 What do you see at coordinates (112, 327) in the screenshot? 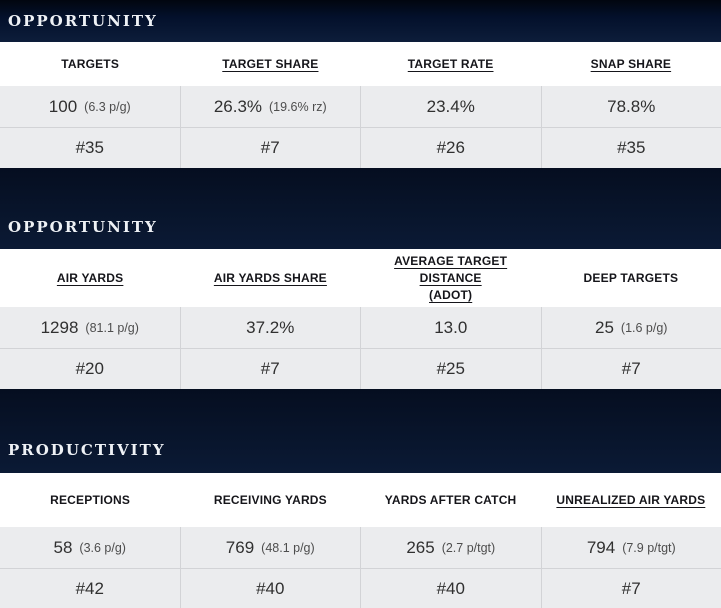
I see `metric-value-note: (81.1 p/g)` at bounding box center [112, 327].